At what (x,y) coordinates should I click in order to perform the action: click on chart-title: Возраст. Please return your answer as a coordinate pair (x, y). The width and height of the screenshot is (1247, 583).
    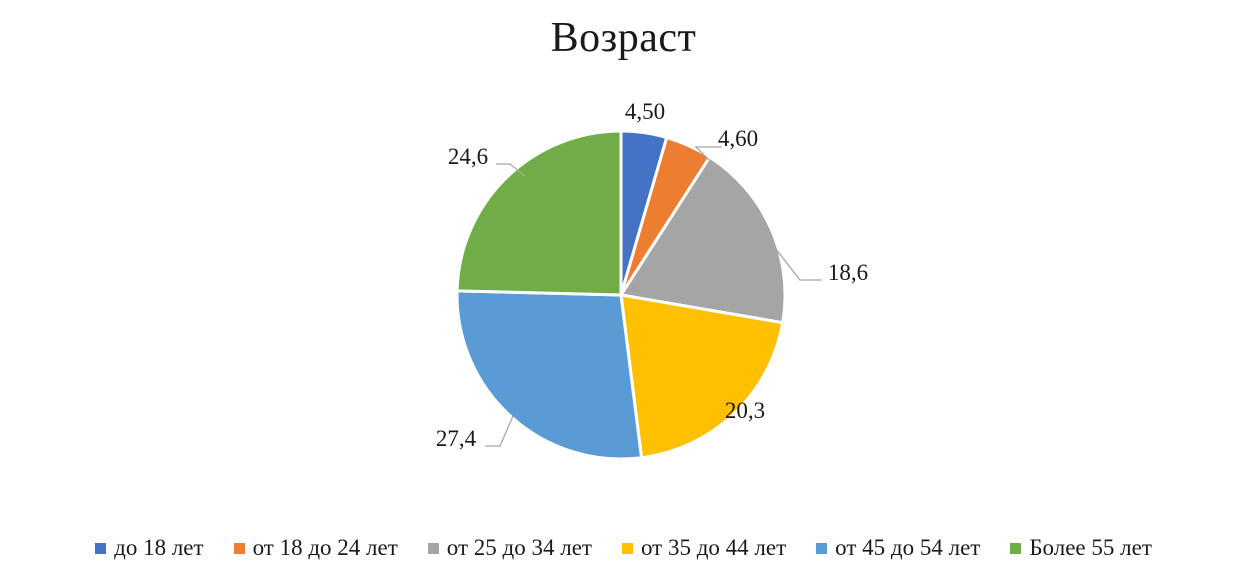
    Looking at the image, I should click on (623, 38).